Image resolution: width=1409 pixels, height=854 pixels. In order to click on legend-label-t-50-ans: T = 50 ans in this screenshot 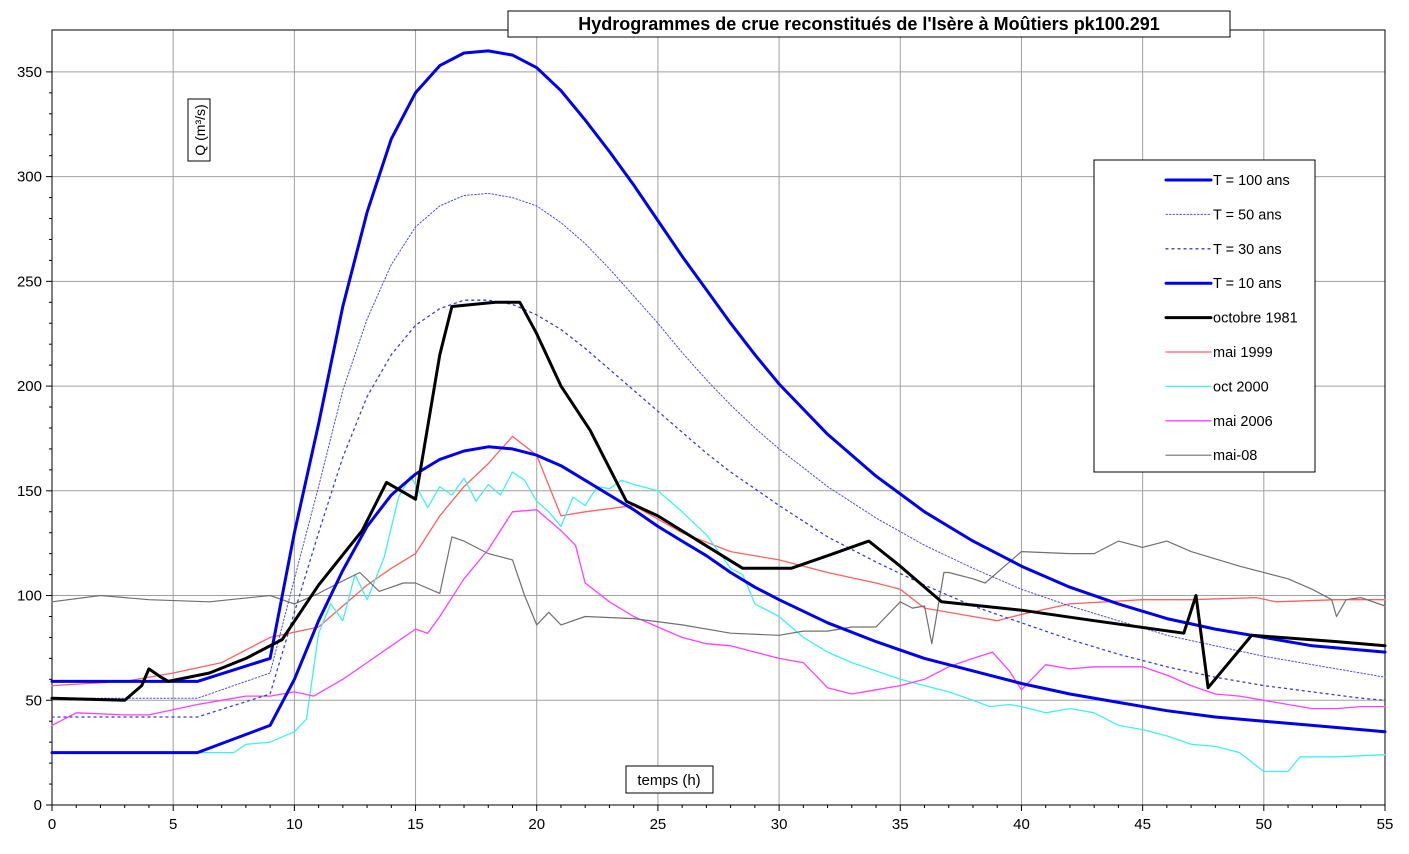, I will do `click(1247, 215)`.